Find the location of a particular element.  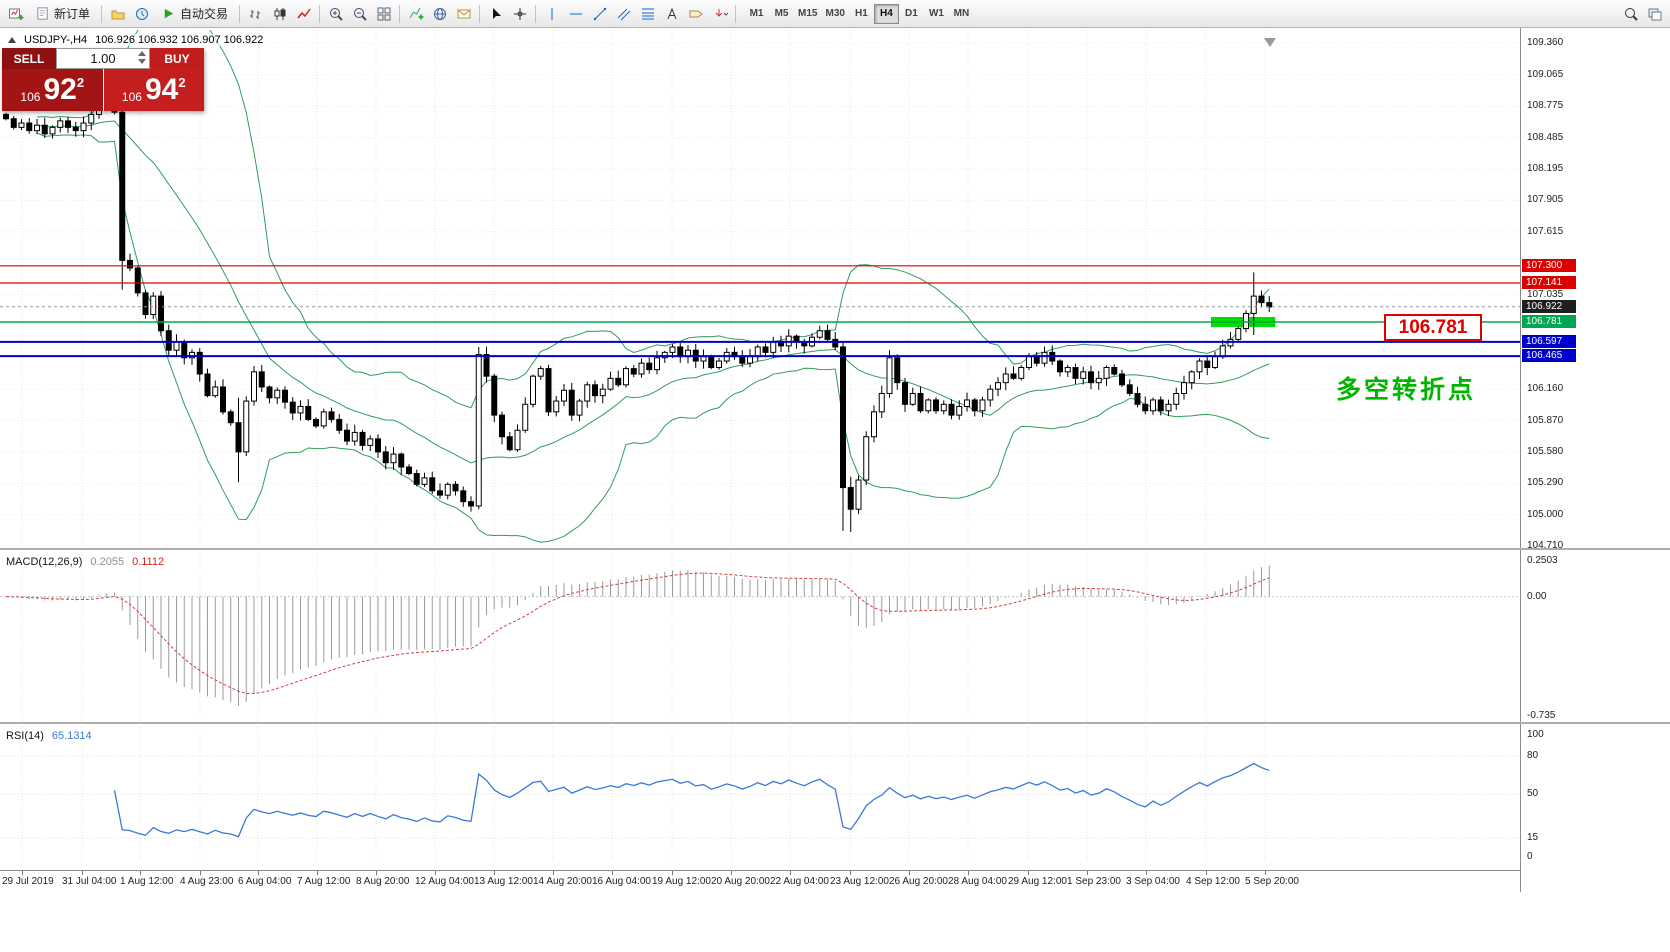

new-chart-button is located at coordinates (15, 14).